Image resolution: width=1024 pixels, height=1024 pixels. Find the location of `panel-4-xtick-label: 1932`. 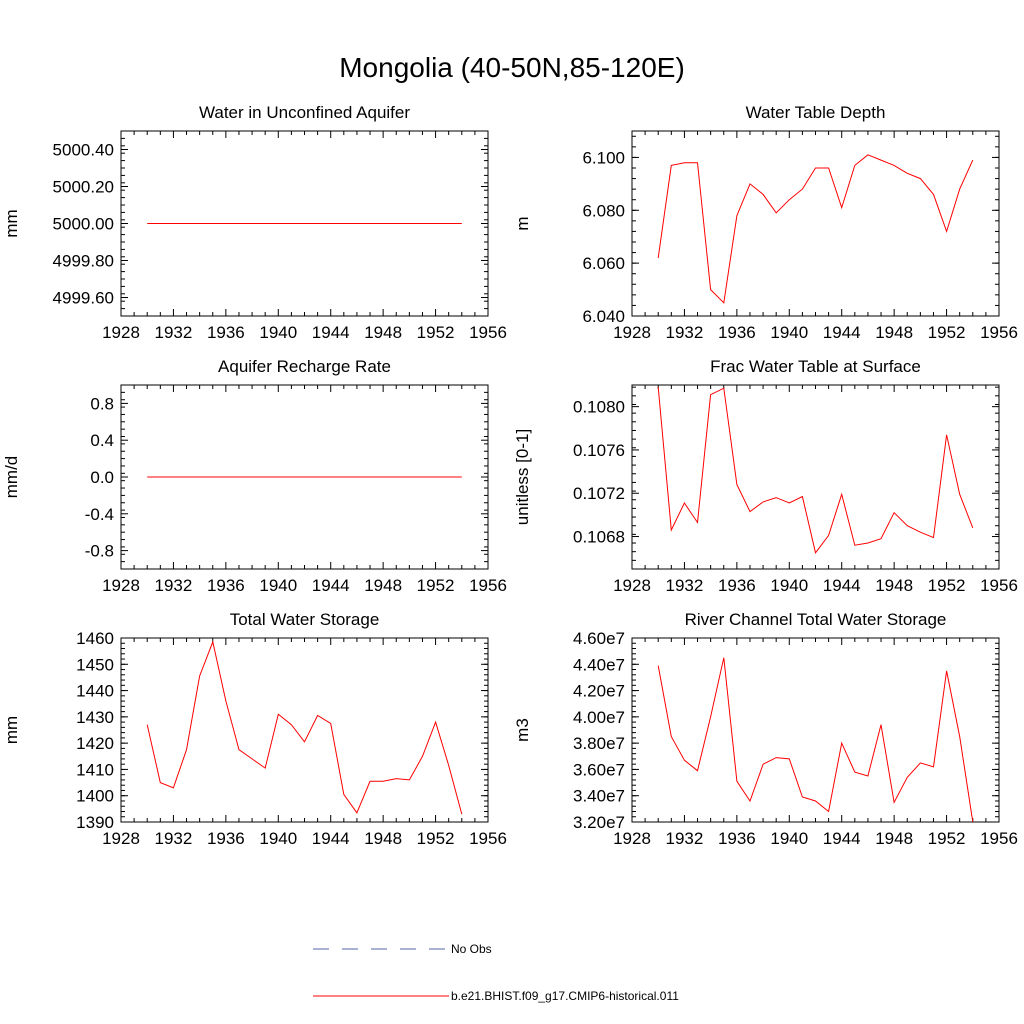

panel-4-xtick-label: 1932 is located at coordinates (685, 585).